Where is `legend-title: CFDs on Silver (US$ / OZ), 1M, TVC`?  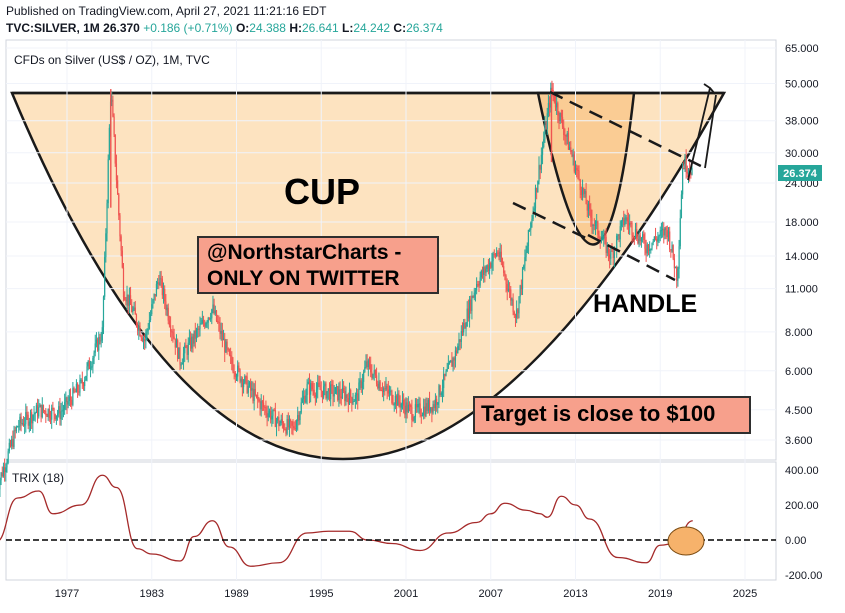
legend-title: CFDs on Silver (US$ / OZ), 1M, TVC is located at coordinates (112, 60).